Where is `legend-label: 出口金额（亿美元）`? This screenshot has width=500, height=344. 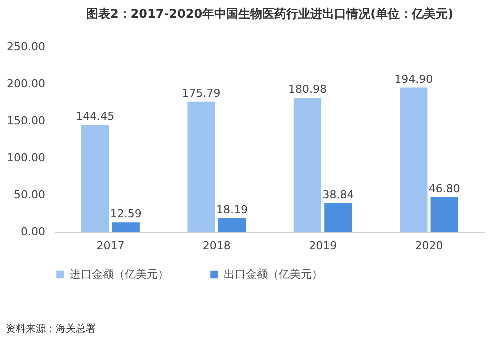 legend-label: 出口金额（亿美元） is located at coordinates (273, 274).